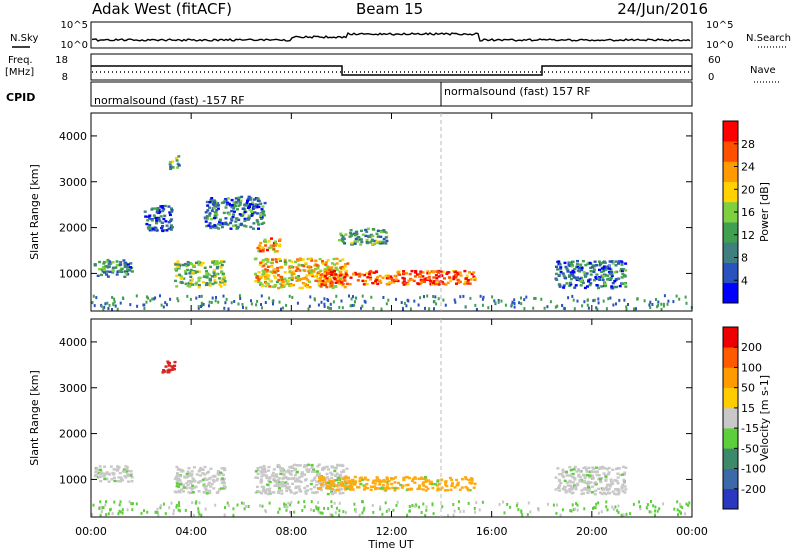 The image size is (800, 554). I want to click on velocity-colorbar-swatch, so click(730, 377).